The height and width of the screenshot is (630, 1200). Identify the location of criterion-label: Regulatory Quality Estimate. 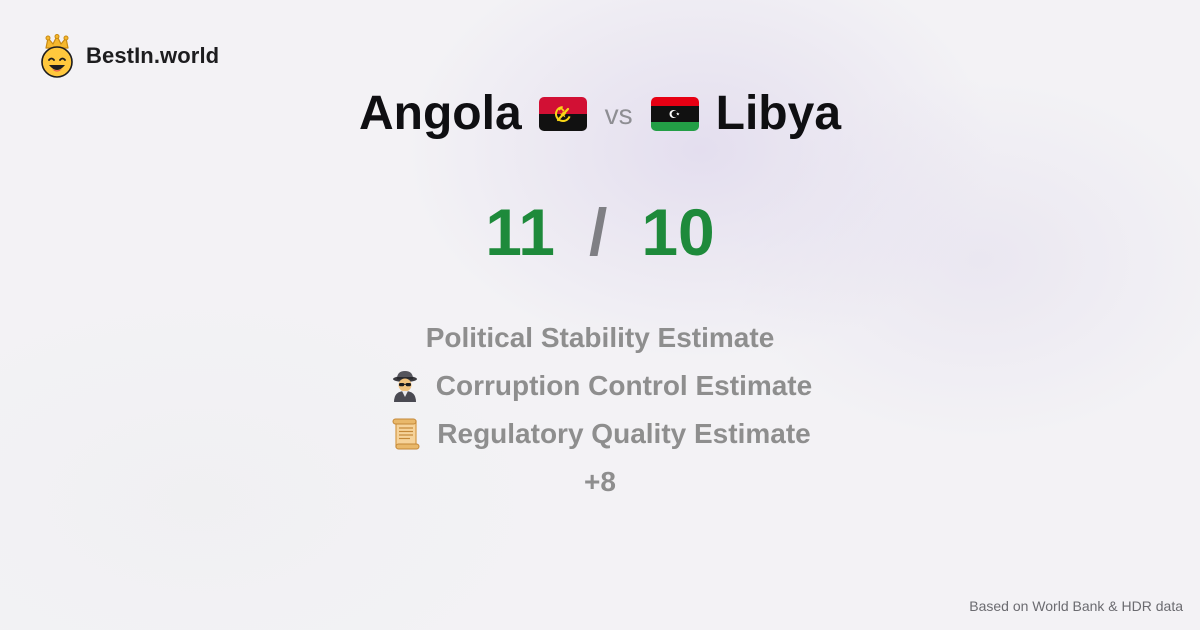
(624, 433).